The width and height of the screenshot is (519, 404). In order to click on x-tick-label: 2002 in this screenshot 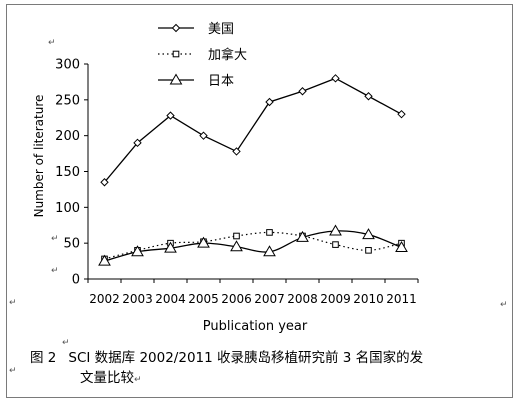, I will do `click(104, 299)`.